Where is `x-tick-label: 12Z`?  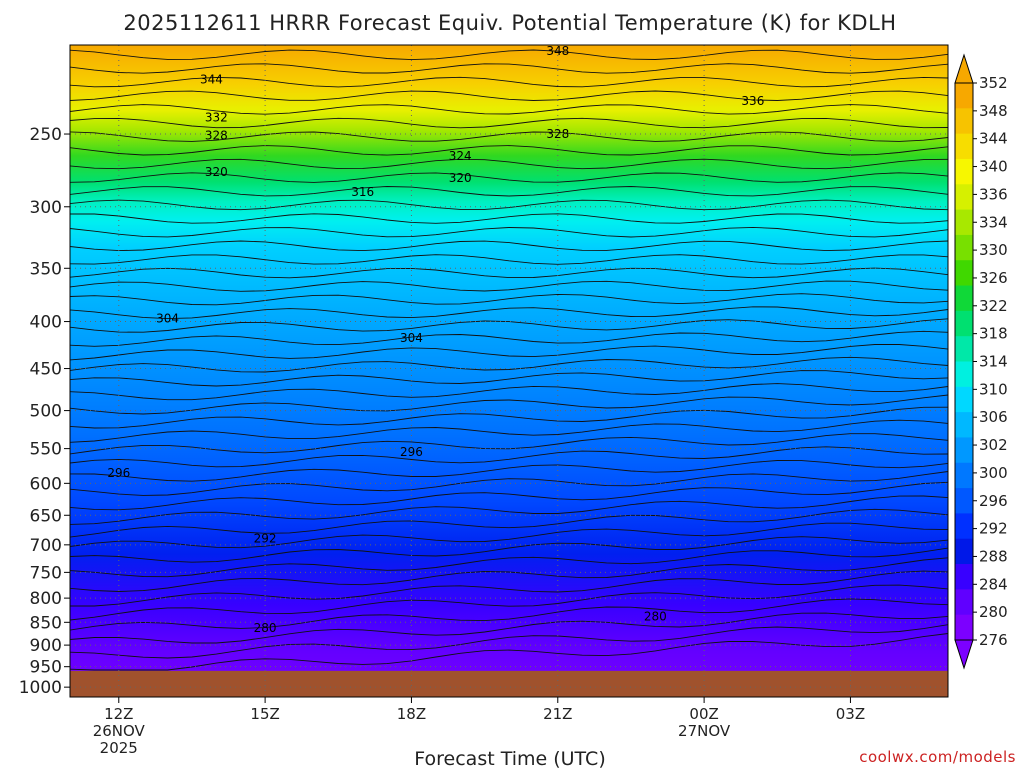
x-tick-label: 12Z is located at coordinates (118, 714).